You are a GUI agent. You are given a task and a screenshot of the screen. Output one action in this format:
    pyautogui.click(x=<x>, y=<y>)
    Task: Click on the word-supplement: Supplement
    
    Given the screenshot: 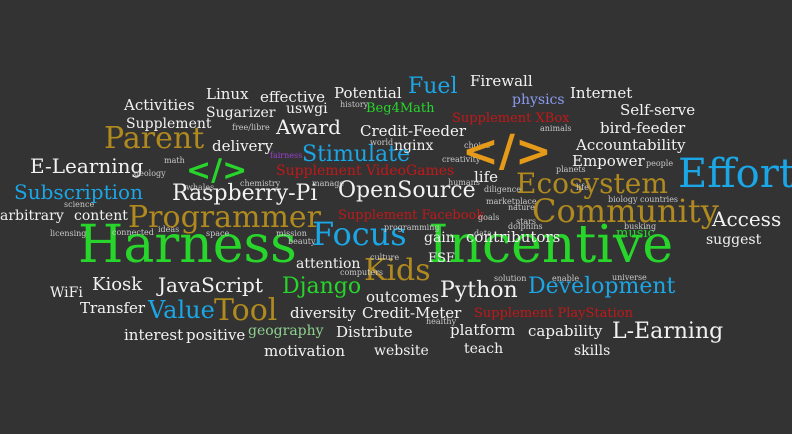 What is the action you would take?
    pyautogui.click(x=169, y=124)
    